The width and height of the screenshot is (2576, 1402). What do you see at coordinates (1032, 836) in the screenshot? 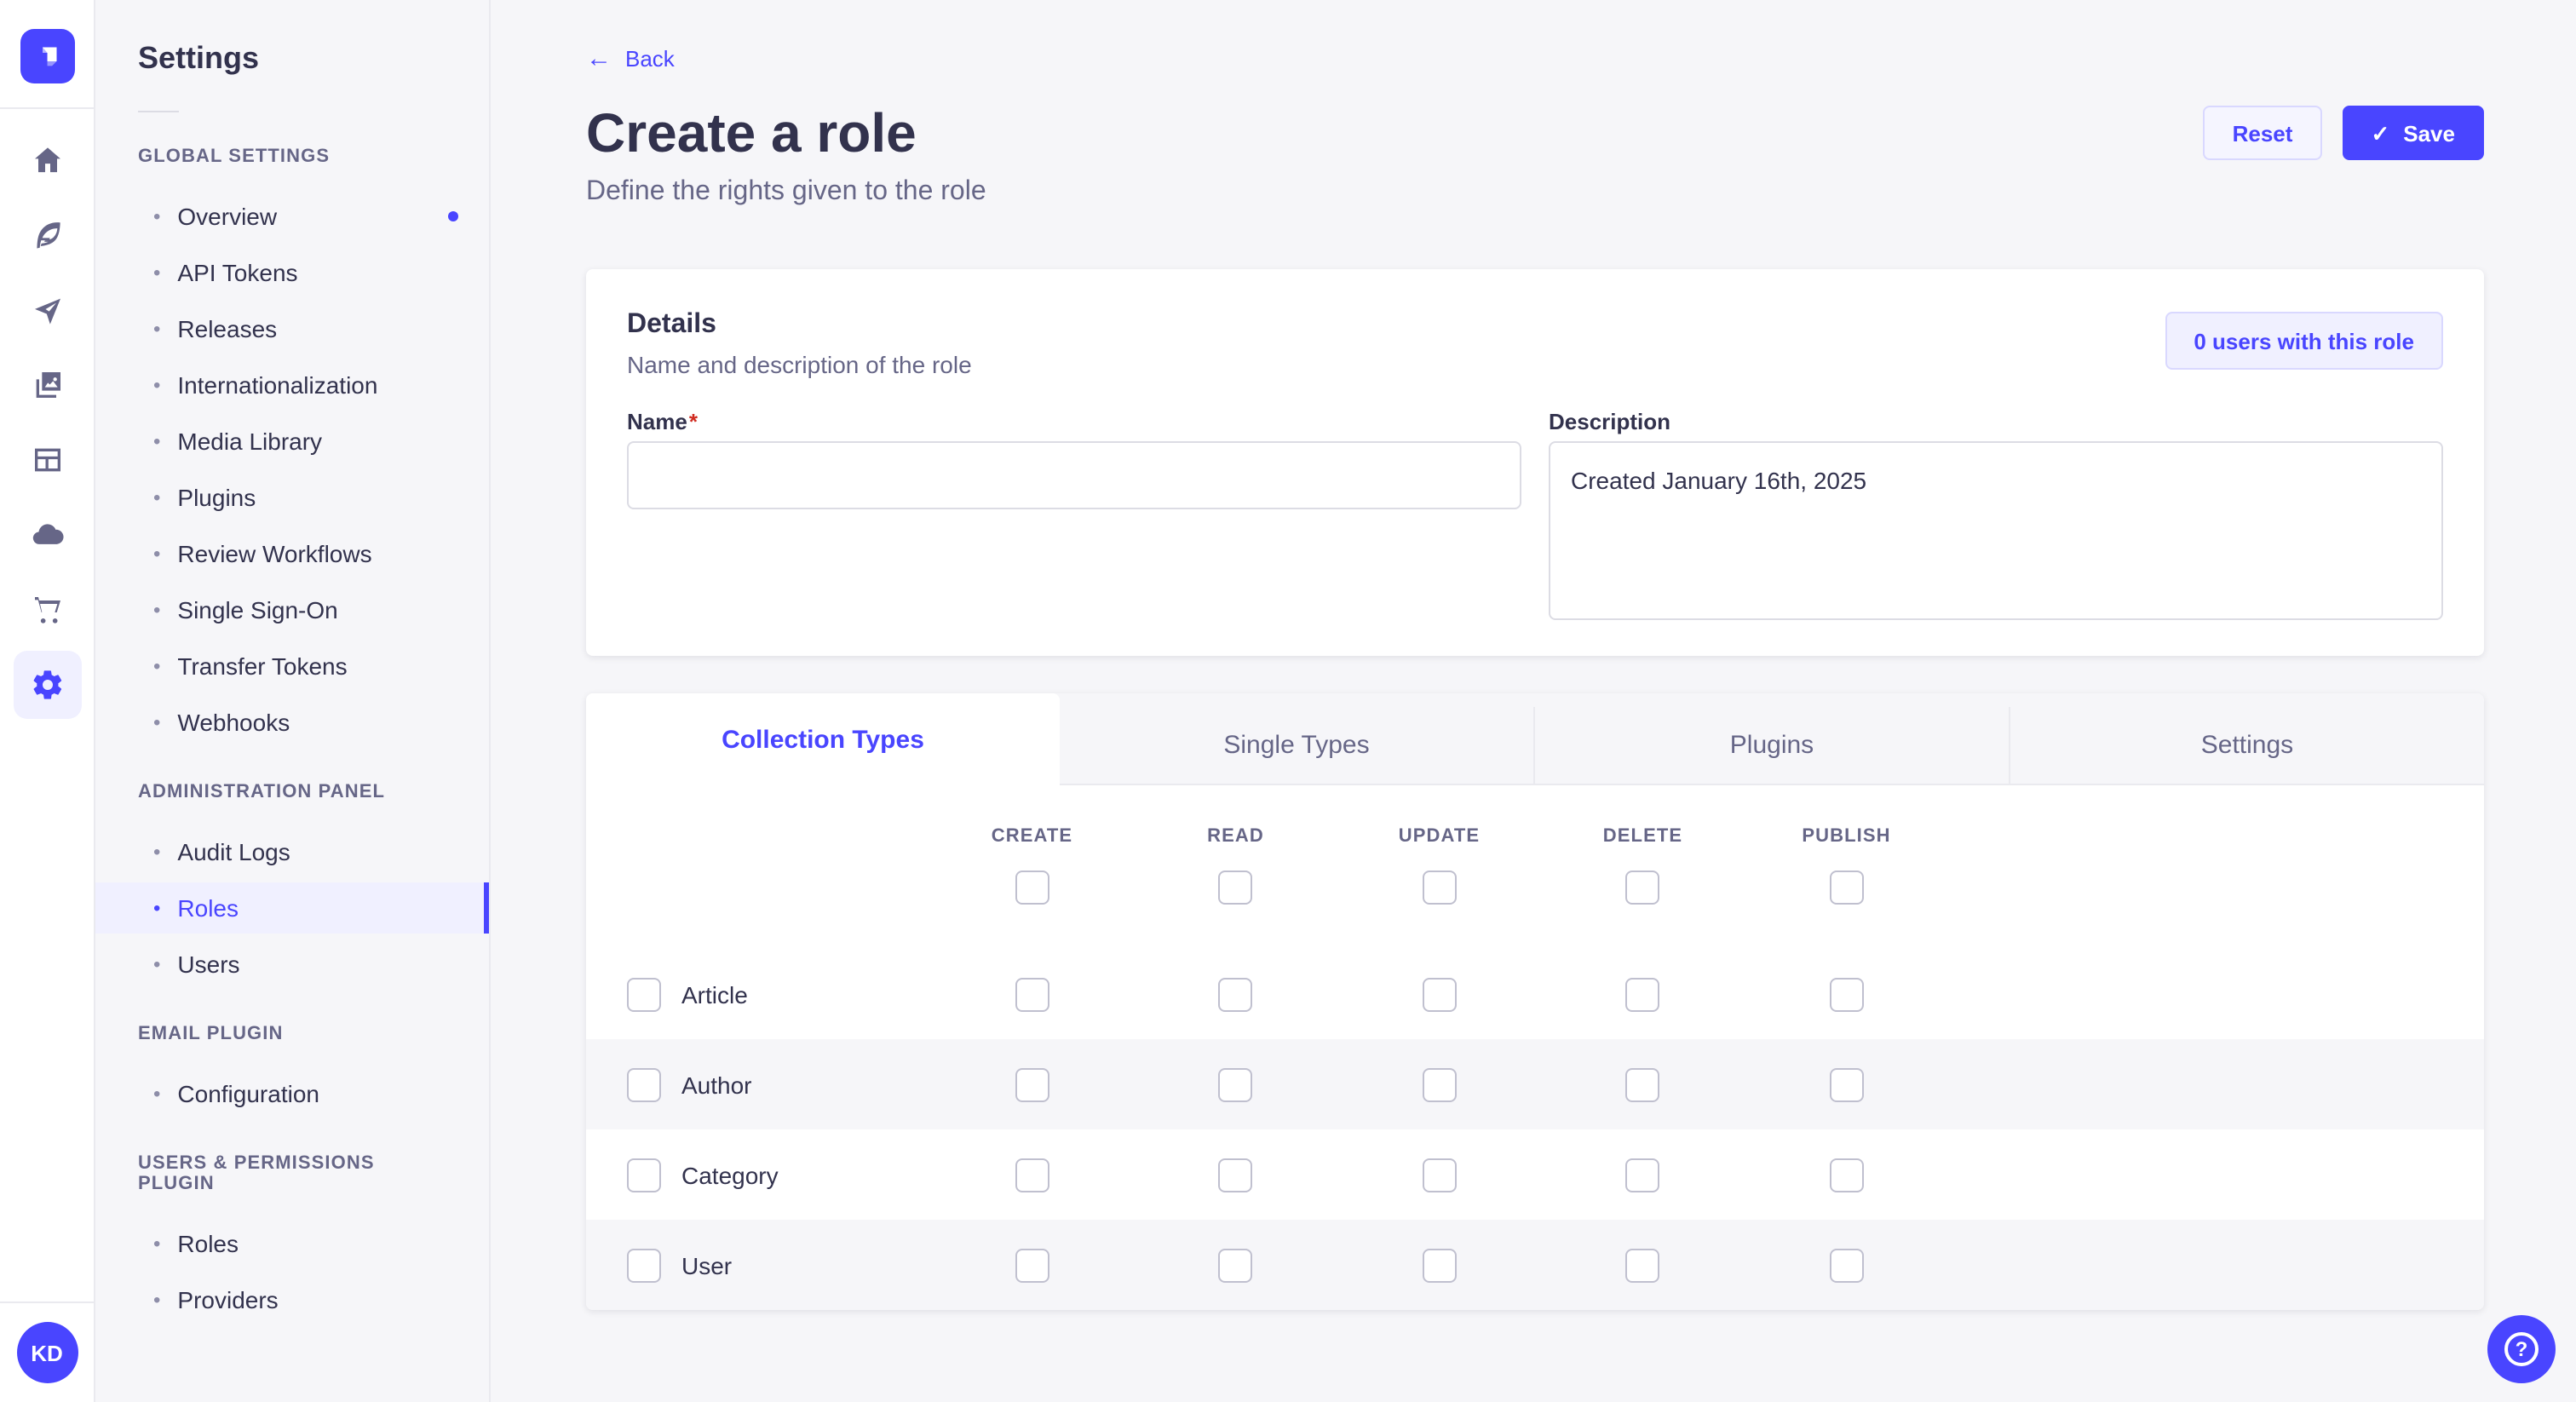
I see `column-header-create: CREATE` at bounding box center [1032, 836].